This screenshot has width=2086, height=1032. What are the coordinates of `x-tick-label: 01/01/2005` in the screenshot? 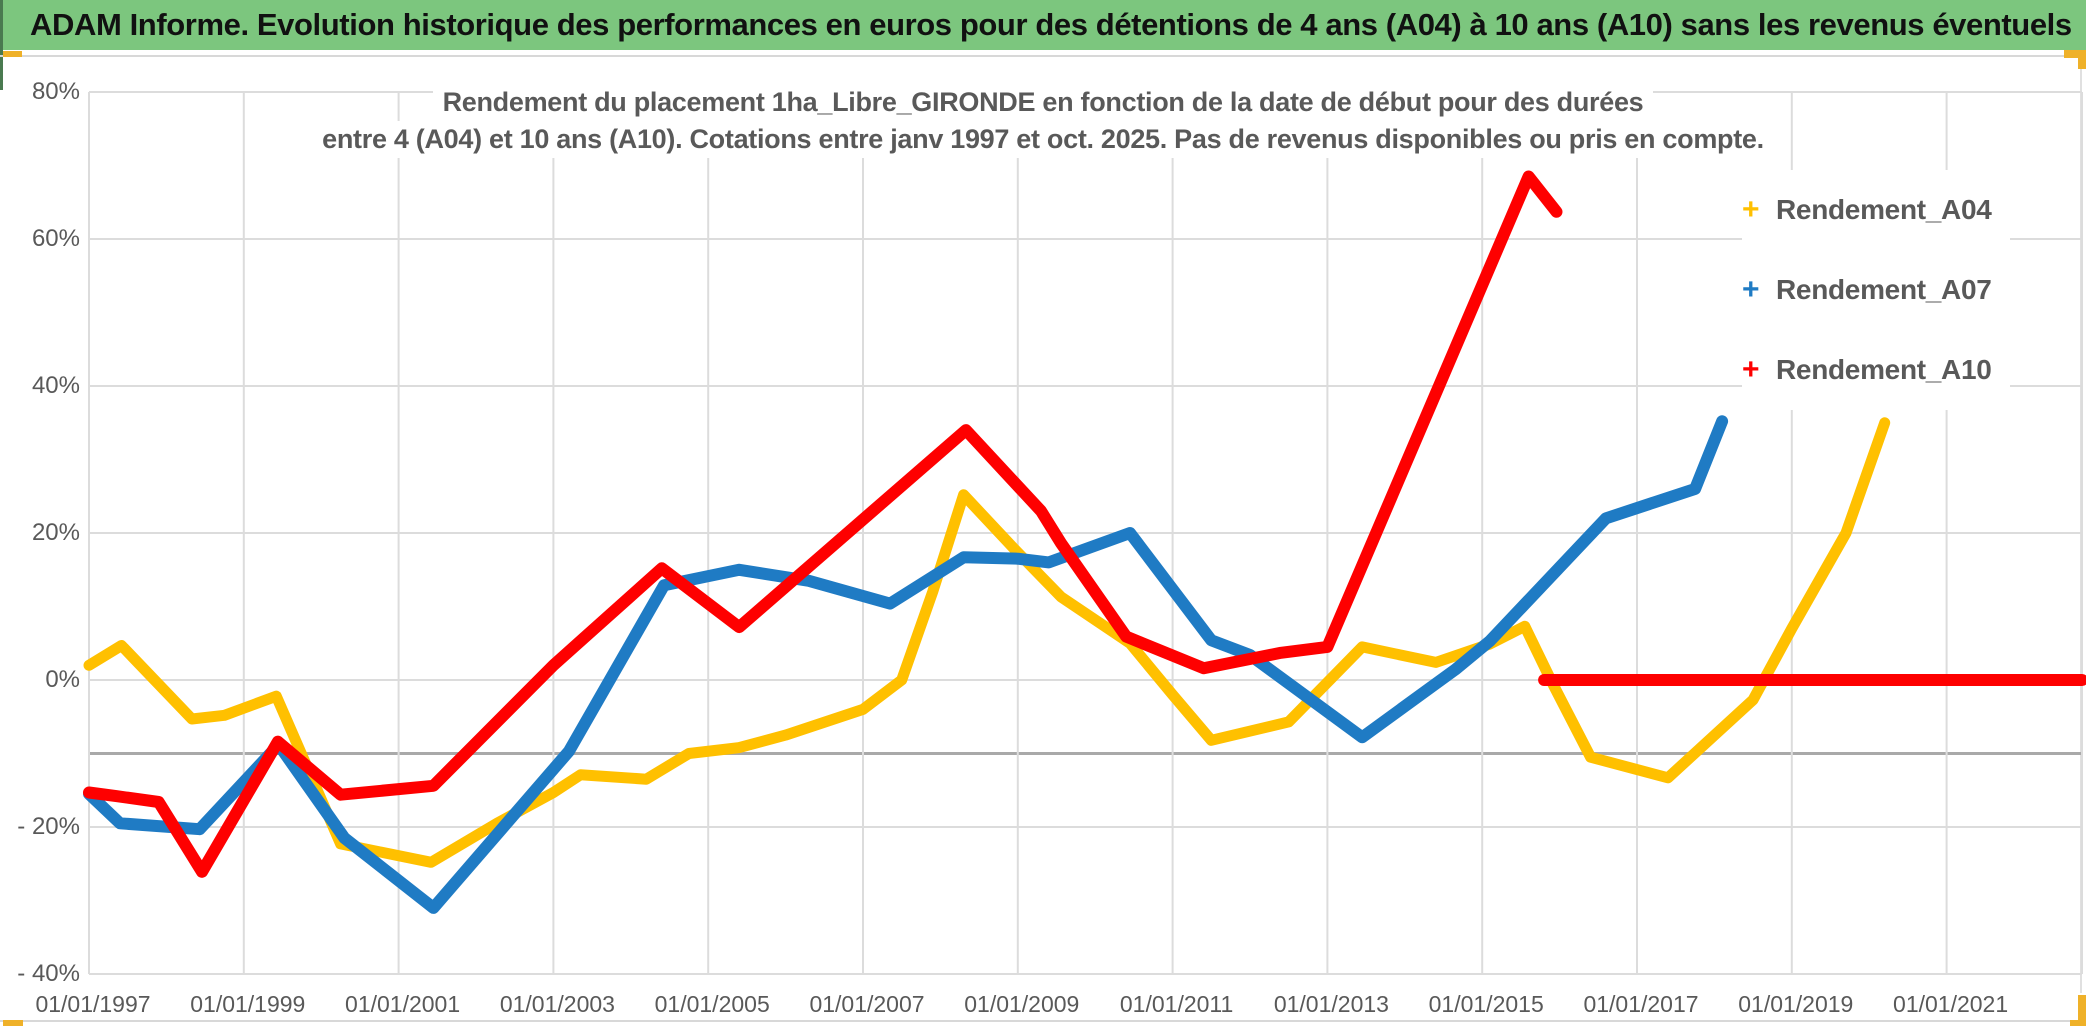 It's located at (712, 1004).